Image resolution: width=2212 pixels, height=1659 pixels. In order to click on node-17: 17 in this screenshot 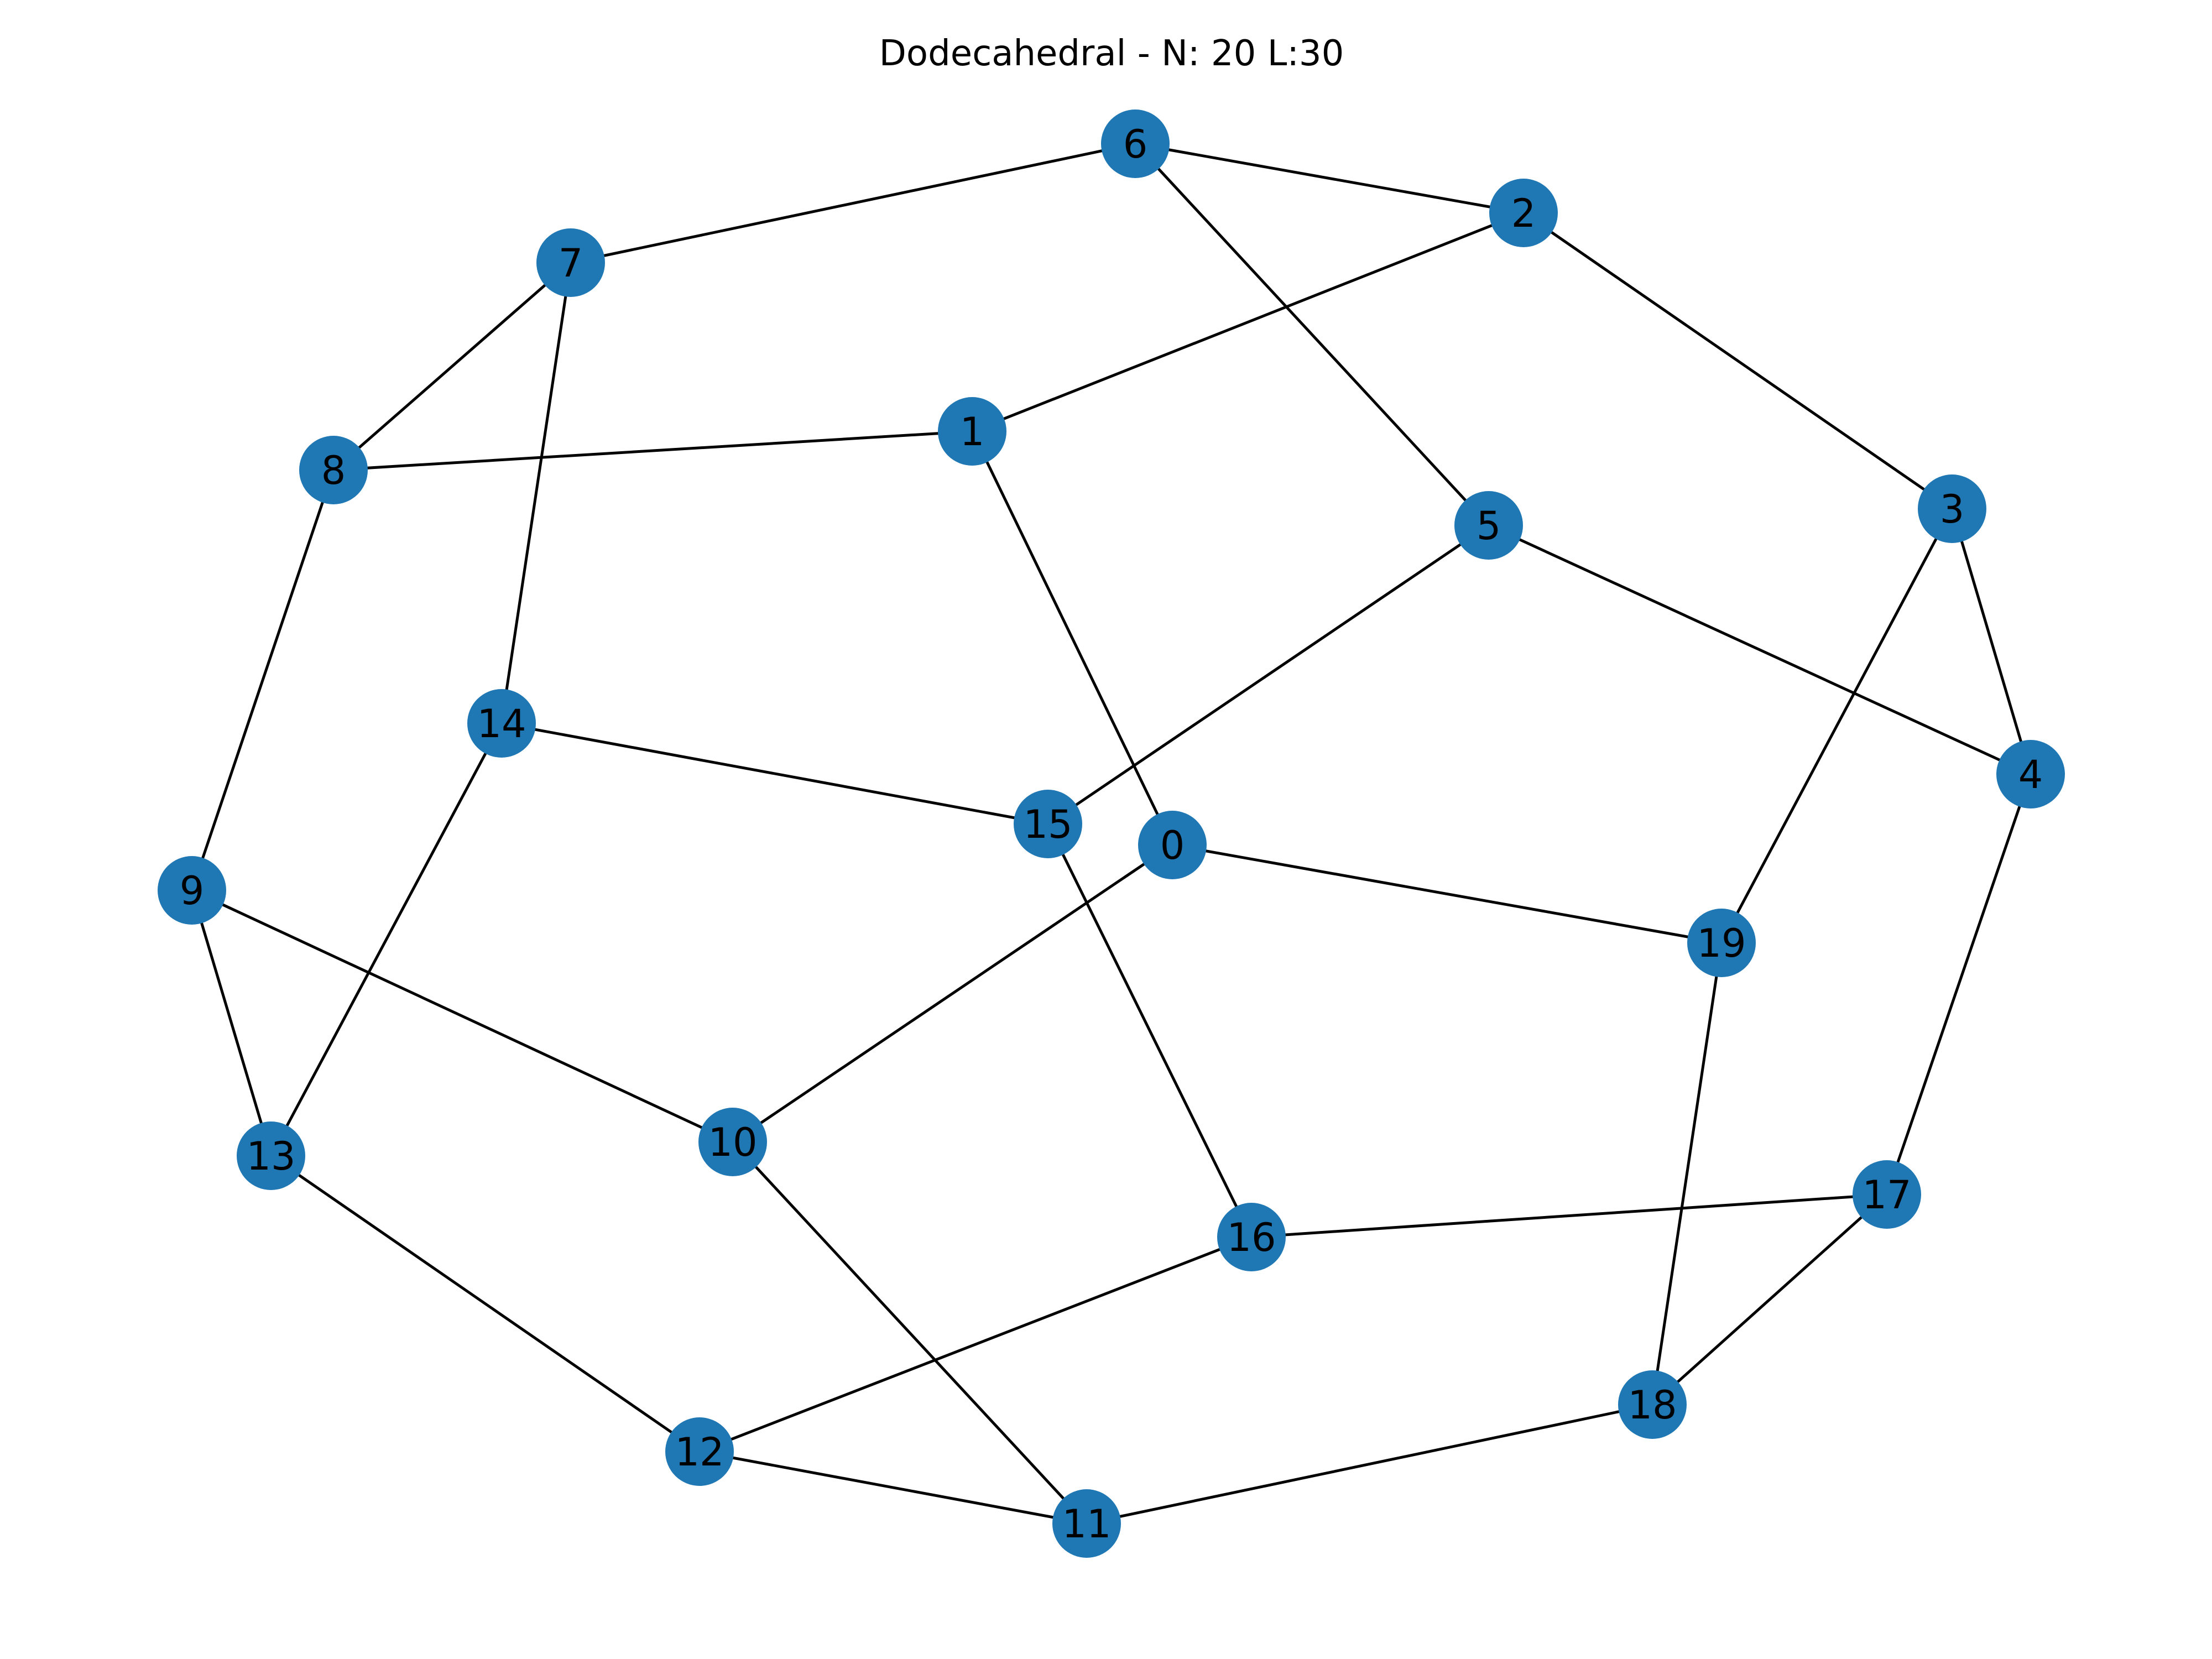, I will do `click(1887, 1194)`.